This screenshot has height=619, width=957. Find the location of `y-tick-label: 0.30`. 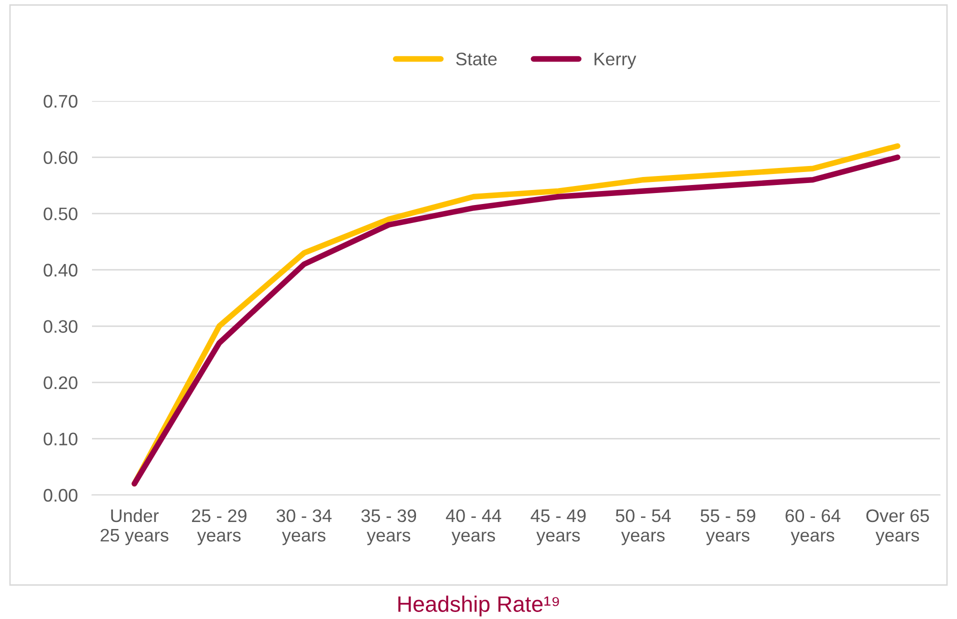

y-tick-label: 0.30 is located at coordinates (61, 326).